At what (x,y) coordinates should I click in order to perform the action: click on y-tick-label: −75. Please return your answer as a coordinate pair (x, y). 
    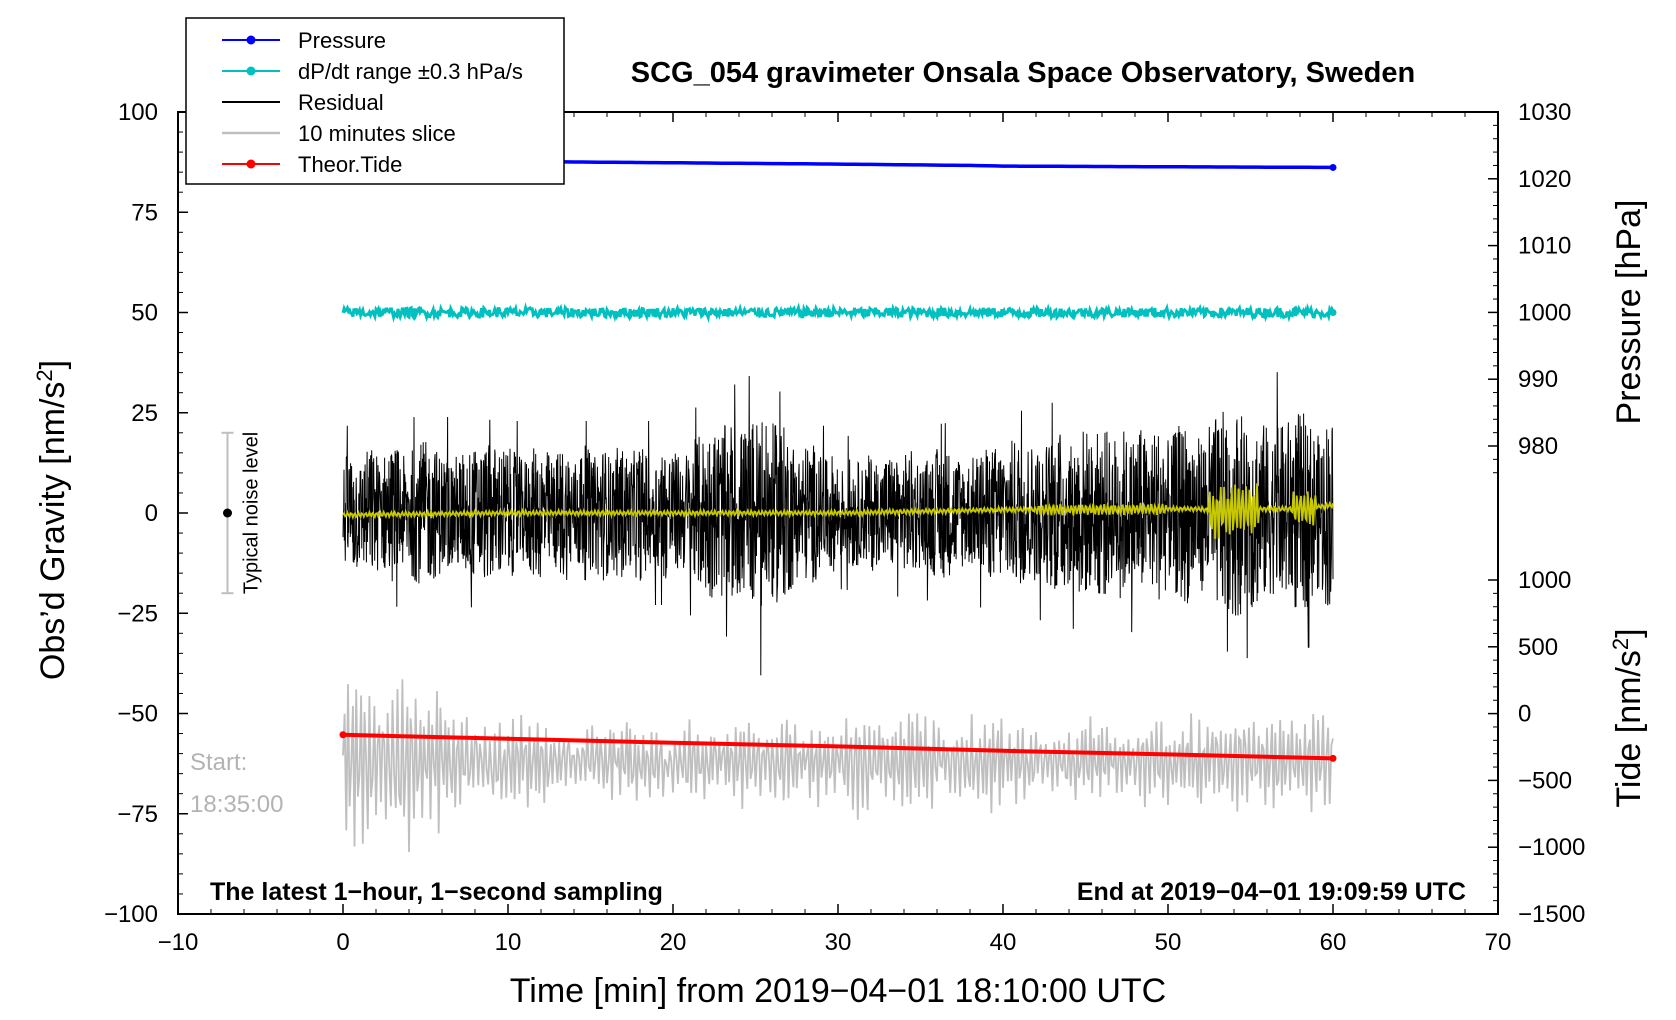
    Looking at the image, I should click on (137, 814).